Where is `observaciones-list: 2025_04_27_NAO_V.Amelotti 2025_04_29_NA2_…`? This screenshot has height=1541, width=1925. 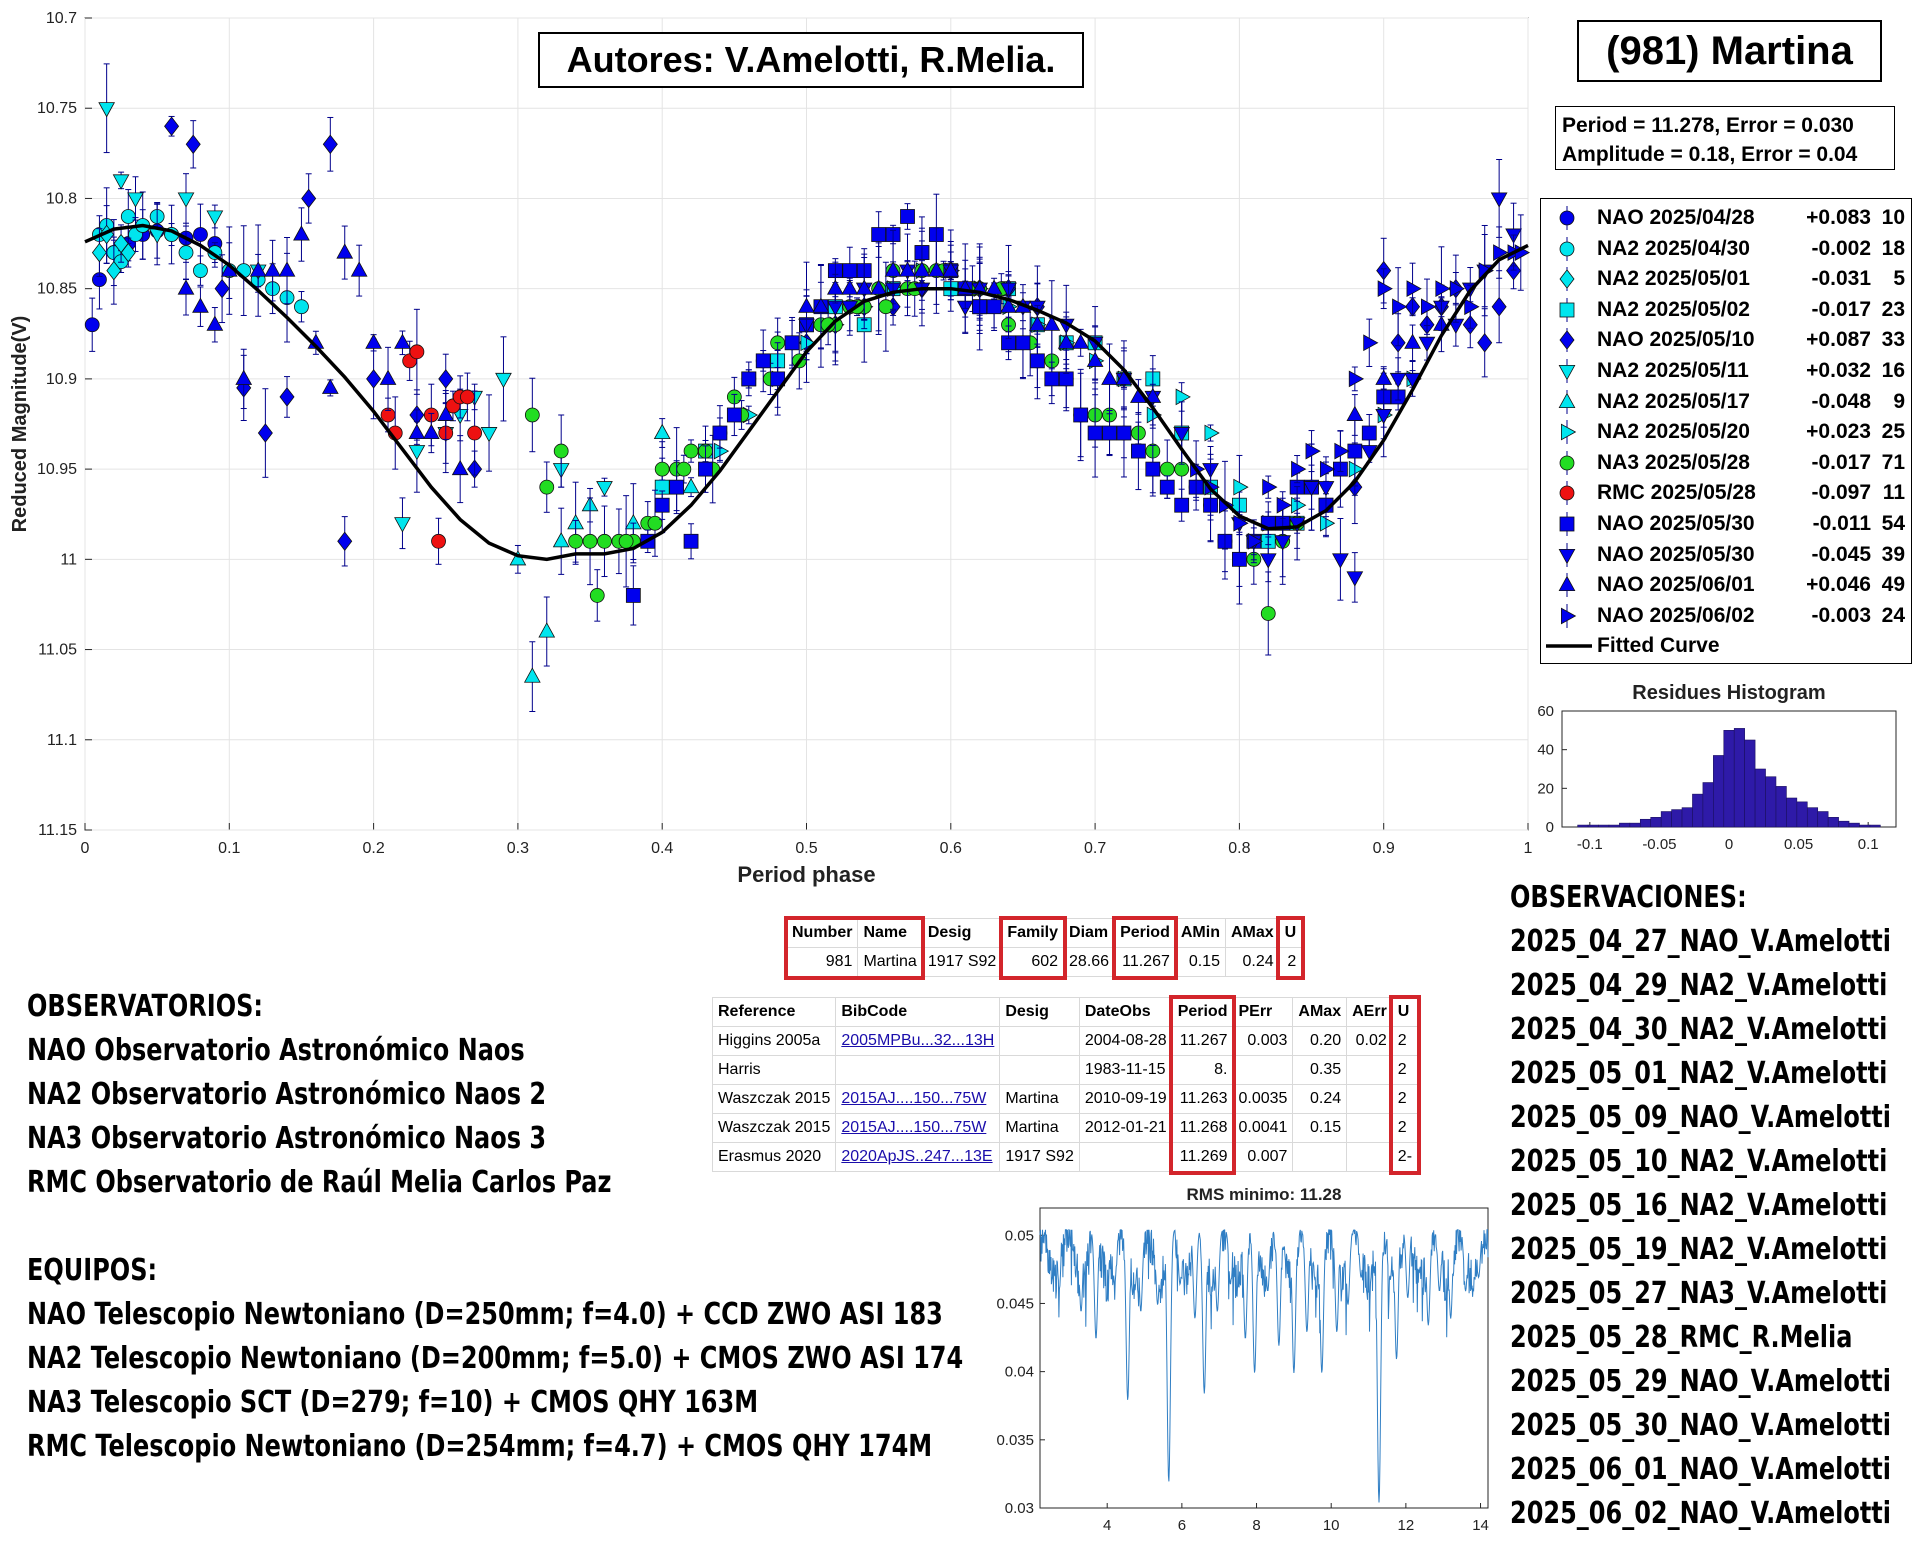 observaciones-list: 2025_04_27_NAO_V.Amelotti 2025_04_29_NA2_… is located at coordinates (1700, 1228).